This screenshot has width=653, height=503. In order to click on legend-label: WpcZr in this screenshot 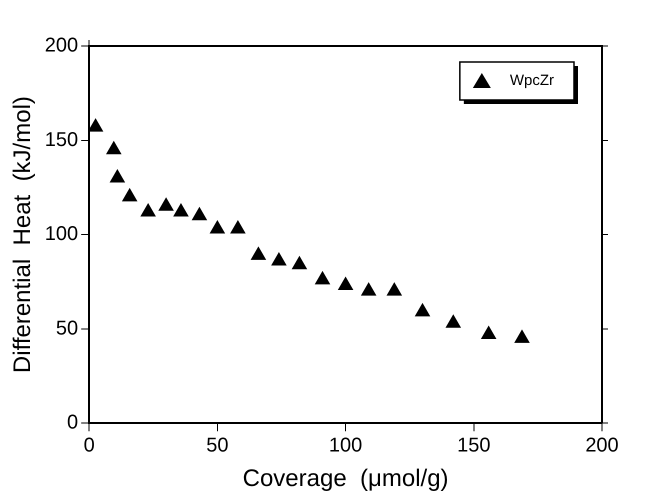, I will do `click(532, 81)`.